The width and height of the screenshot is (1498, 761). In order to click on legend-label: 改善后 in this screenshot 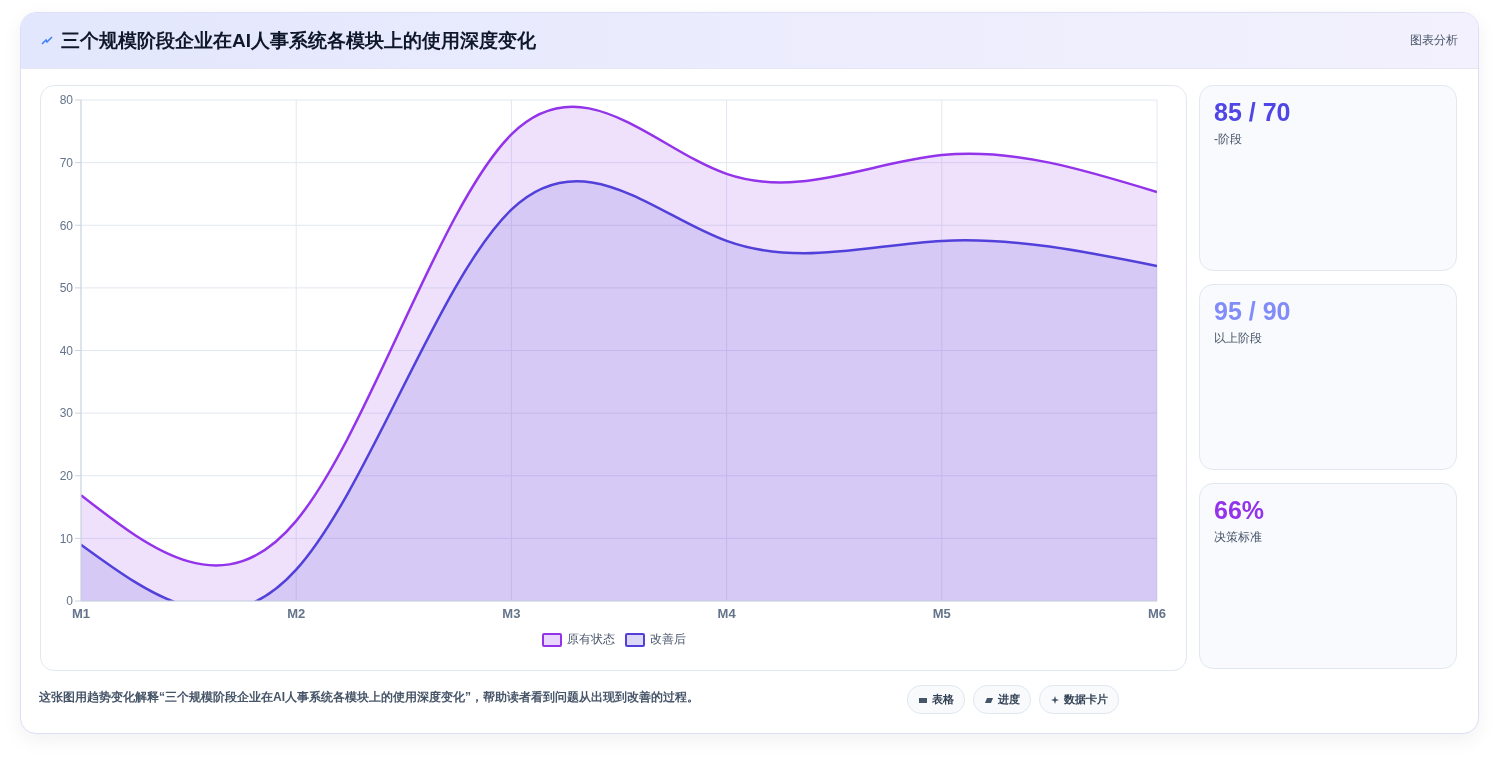, I will do `click(667, 639)`.